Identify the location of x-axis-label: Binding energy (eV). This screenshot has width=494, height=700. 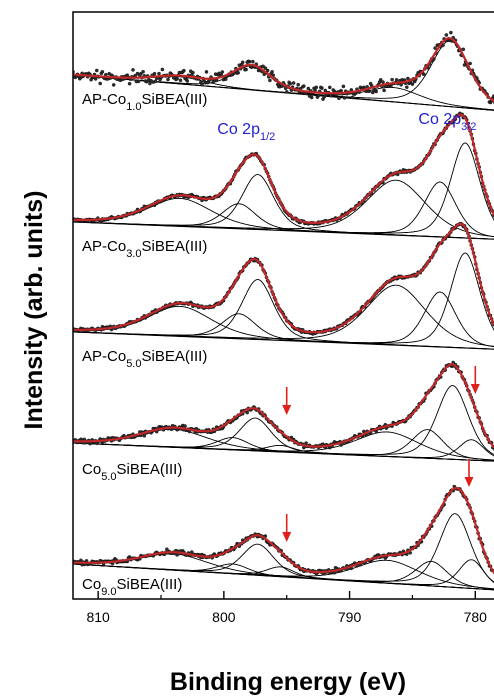
(288, 682).